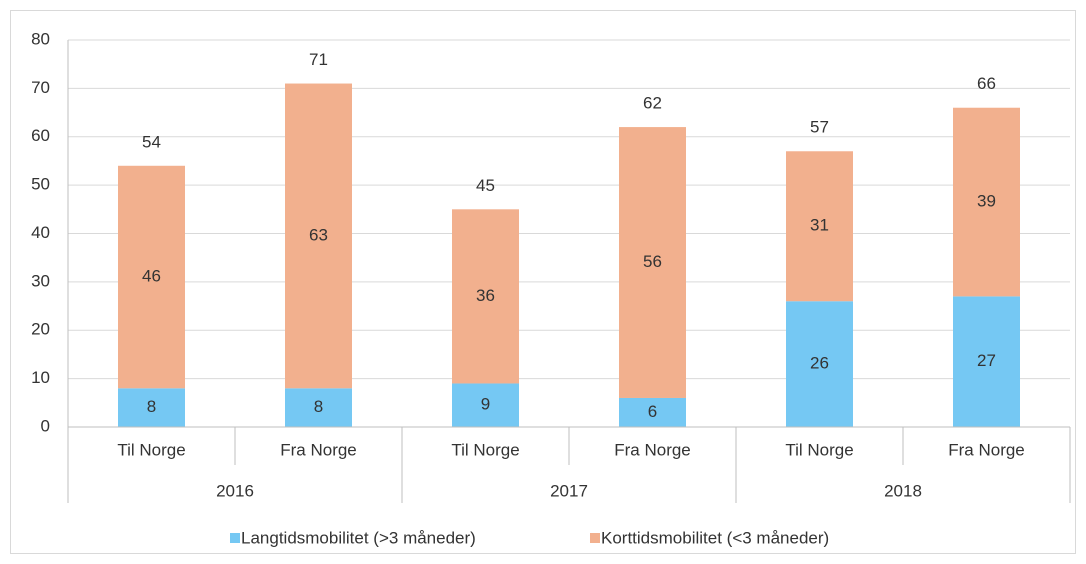  Describe the element at coordinates (986, 83) in the screenshot. I see `total-label: 66` at that location.